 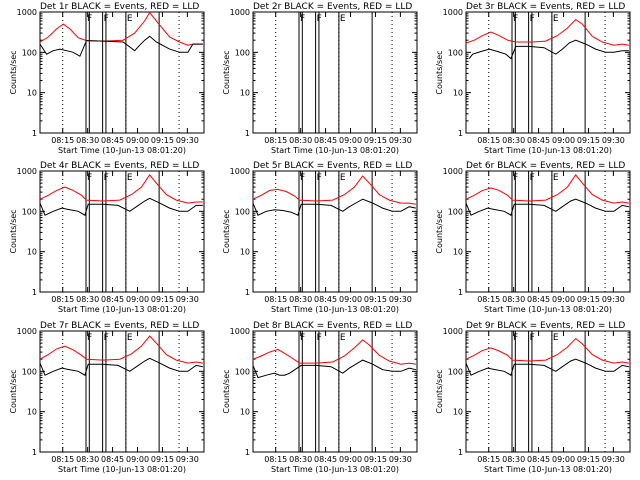 I want to click on panel-title: Det 3r BLACK = Events, RED = LLD, so click(x=545, y=7).